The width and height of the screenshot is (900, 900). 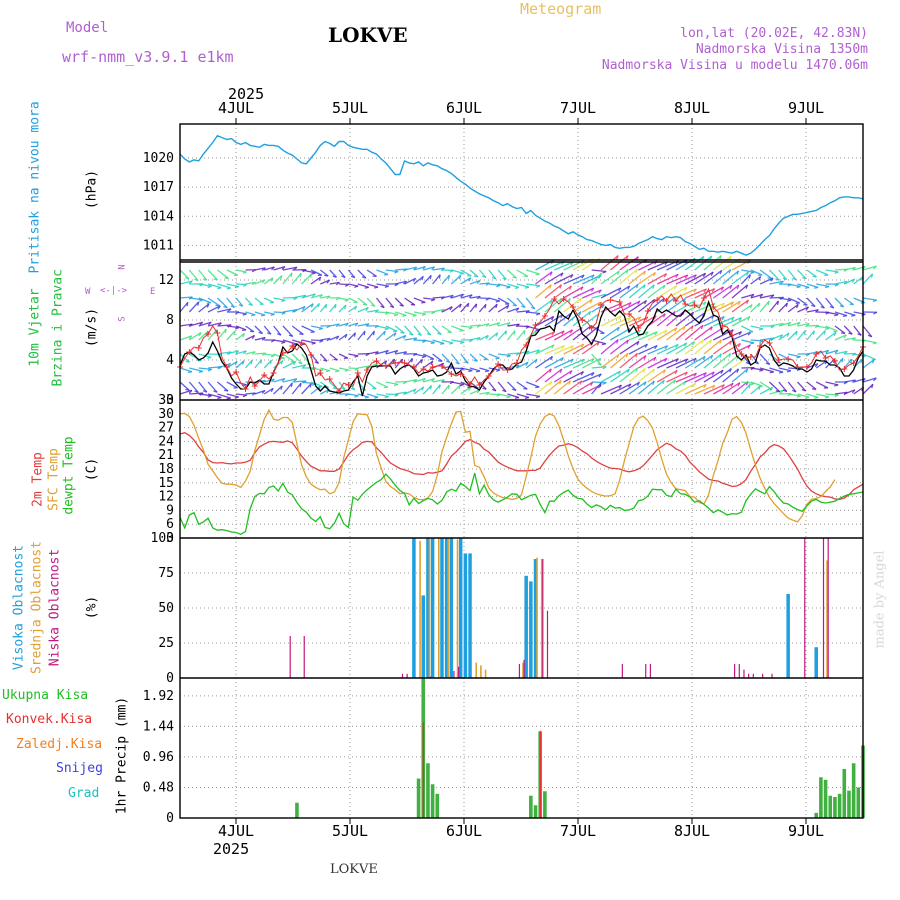 I want to click on pressure-tick-label: 1020, so click(x=158, y=158).